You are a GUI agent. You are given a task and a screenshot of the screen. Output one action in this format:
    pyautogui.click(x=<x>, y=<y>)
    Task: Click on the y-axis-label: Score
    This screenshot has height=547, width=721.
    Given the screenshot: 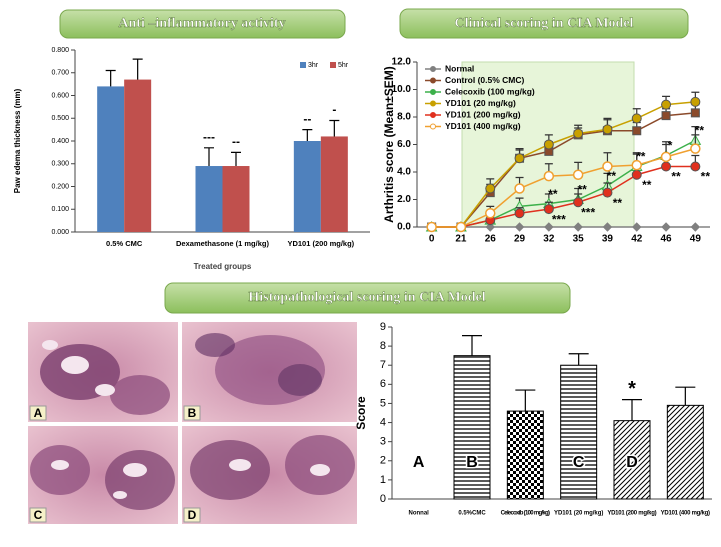 What is the action you would take?
    pyautogui.click(x=361, y=413)
    